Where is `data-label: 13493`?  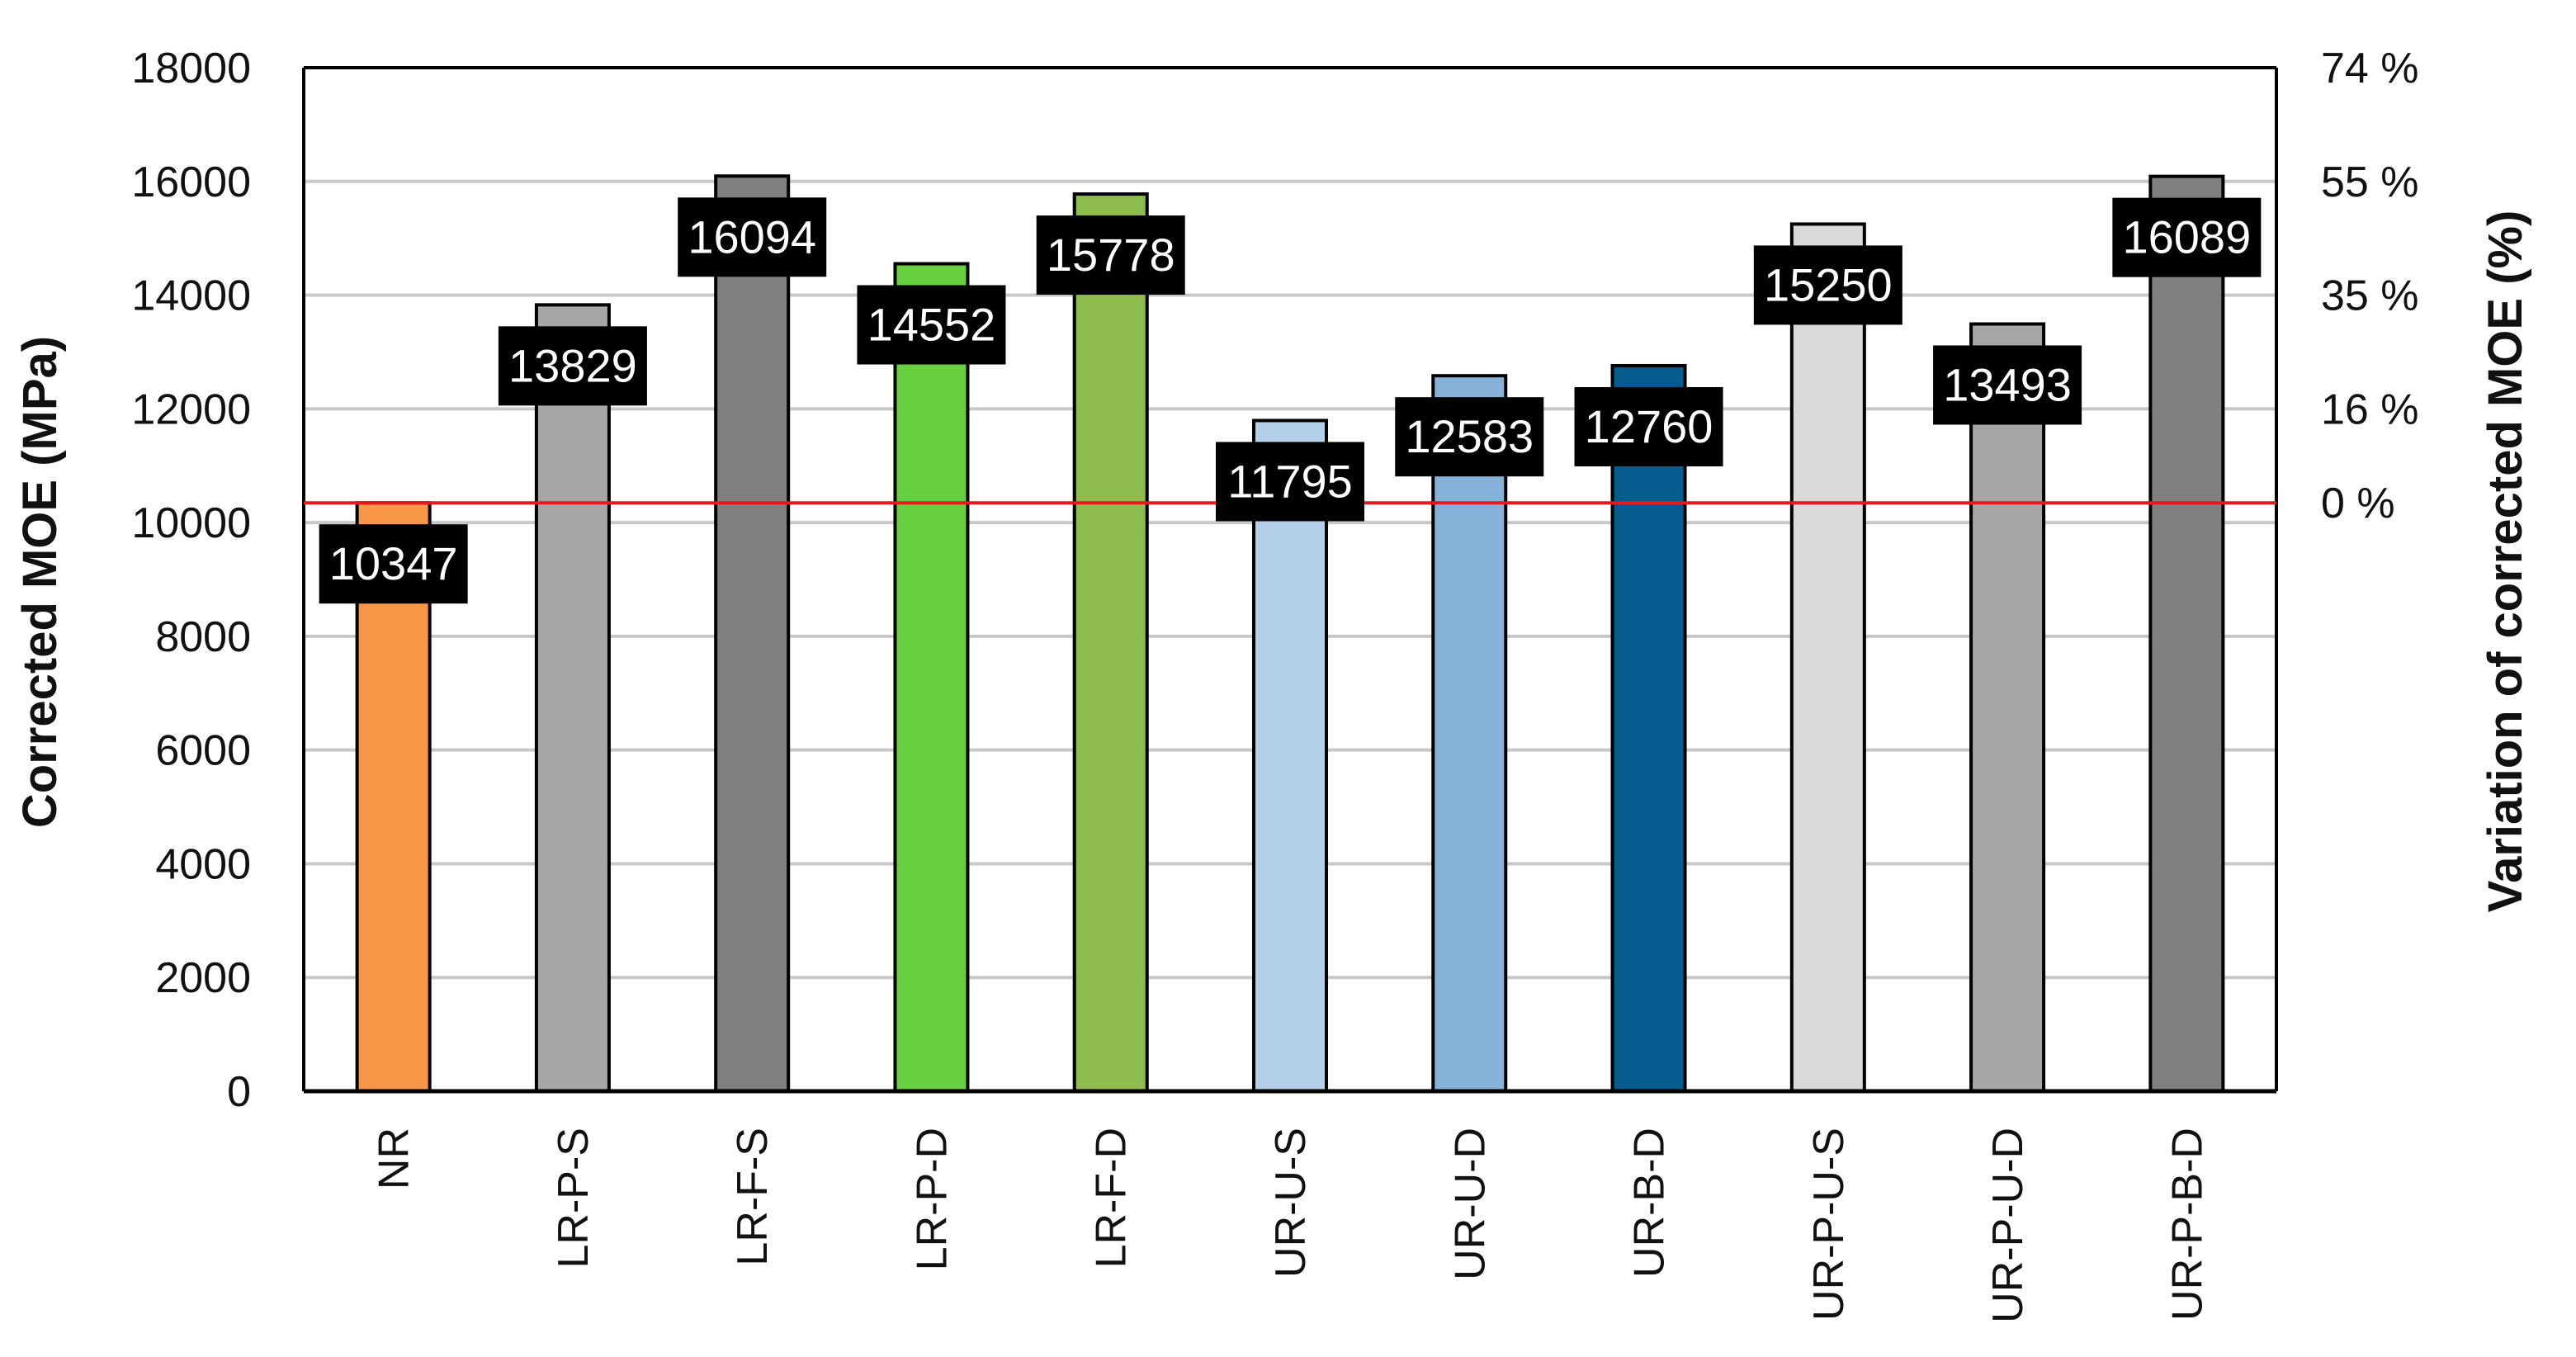
data-label: 13493 is located at coordinates (2007, 384).